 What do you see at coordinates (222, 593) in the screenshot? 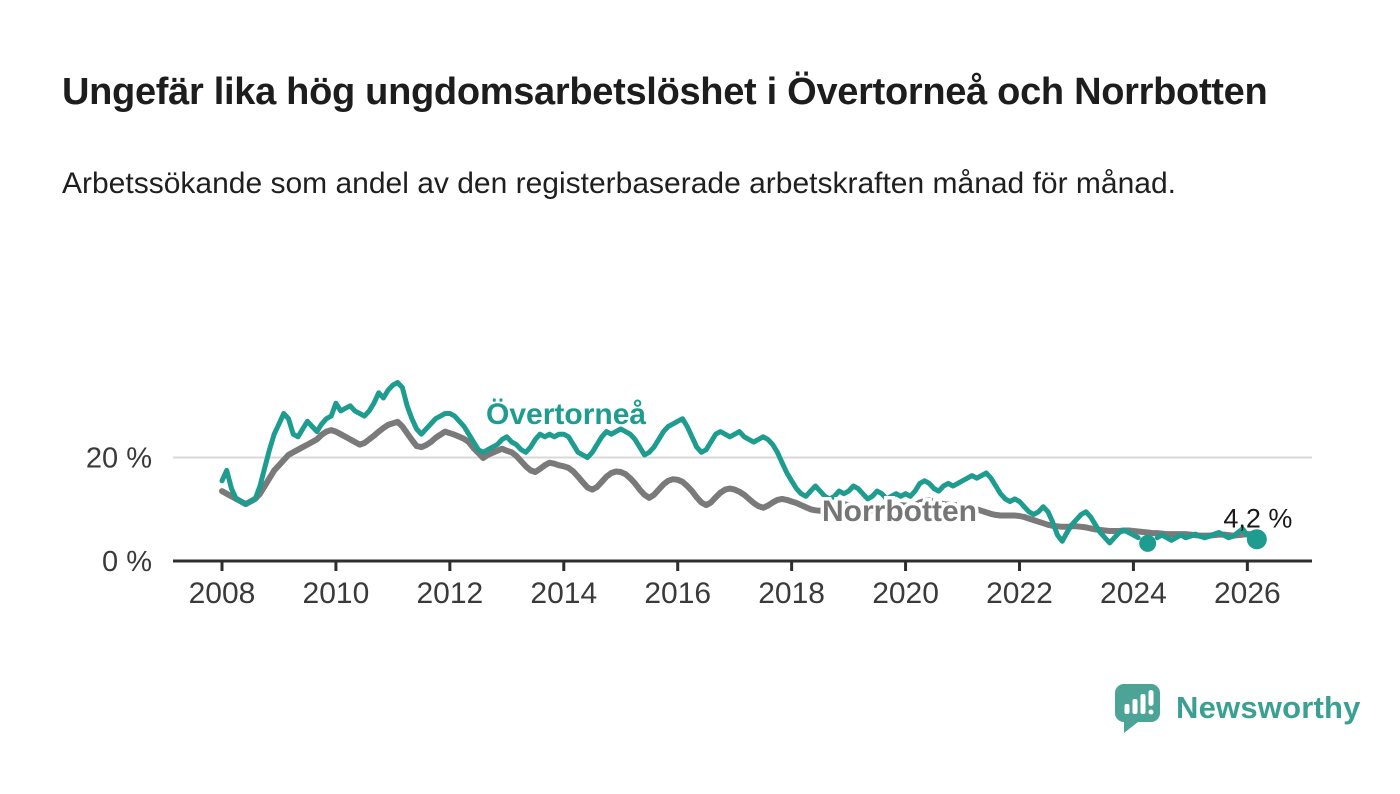
I see `x-tick-label: 2008` at bounding box center [222, 593].